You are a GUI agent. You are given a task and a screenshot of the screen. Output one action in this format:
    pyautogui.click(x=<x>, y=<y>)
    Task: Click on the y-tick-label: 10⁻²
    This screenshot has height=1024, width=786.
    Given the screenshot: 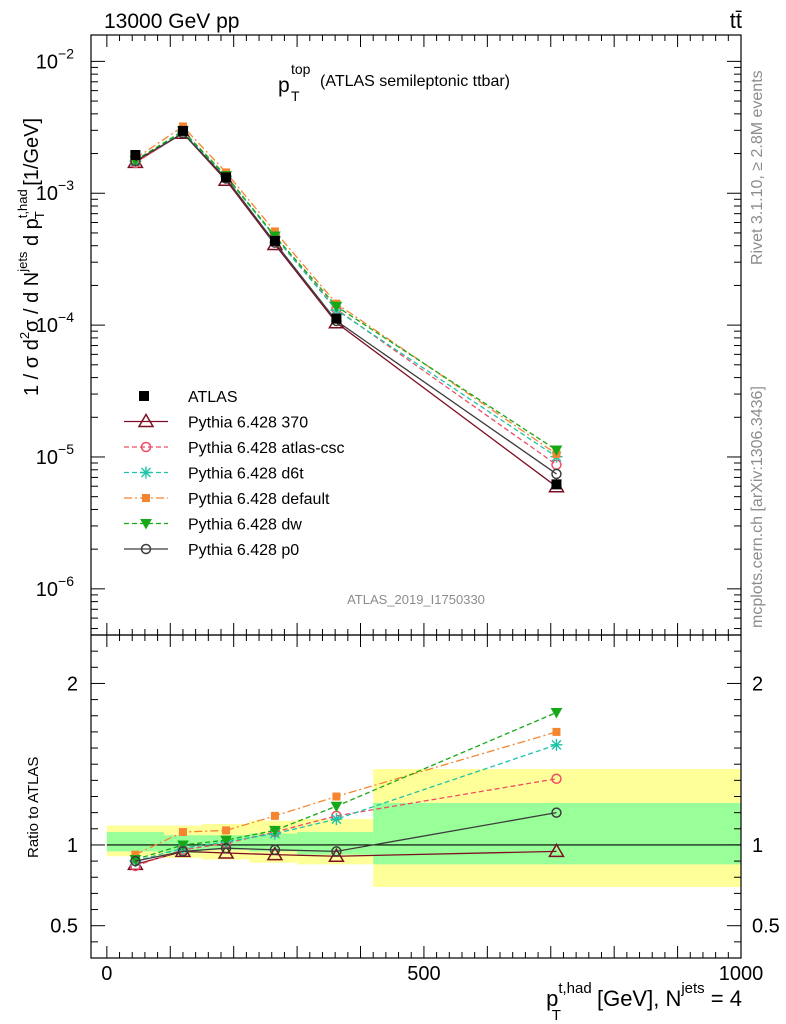 What is the action you would take?
    pyautogui.click(x=55, y=59)
    